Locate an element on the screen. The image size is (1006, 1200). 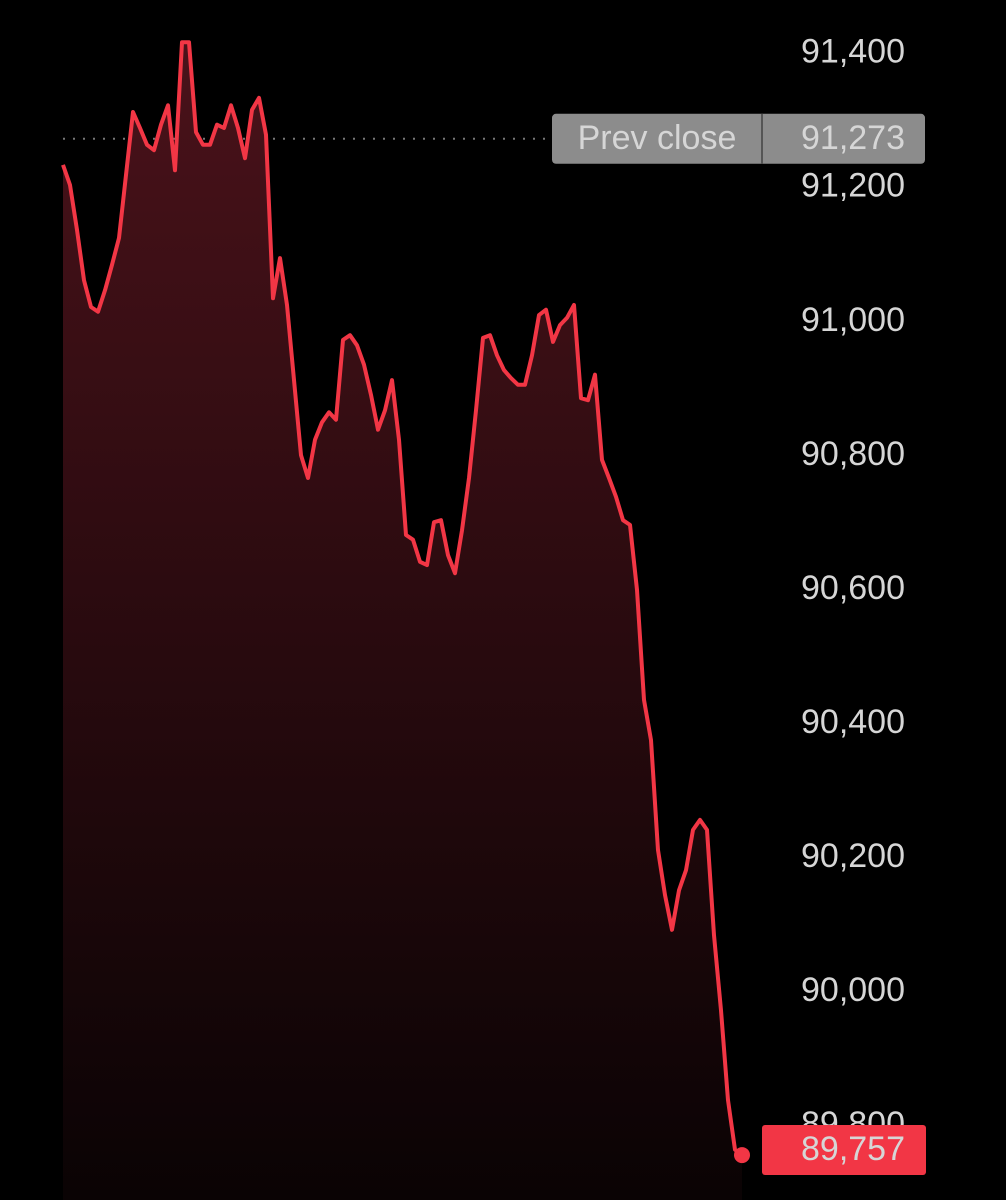
last-price-dot is located at coordinates (742, 1155).